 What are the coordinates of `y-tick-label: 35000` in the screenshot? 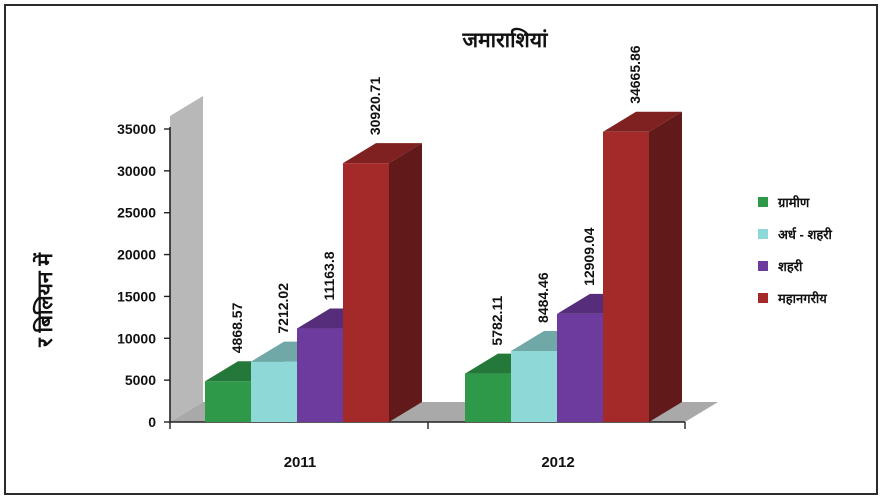 It's located at (136, 129).